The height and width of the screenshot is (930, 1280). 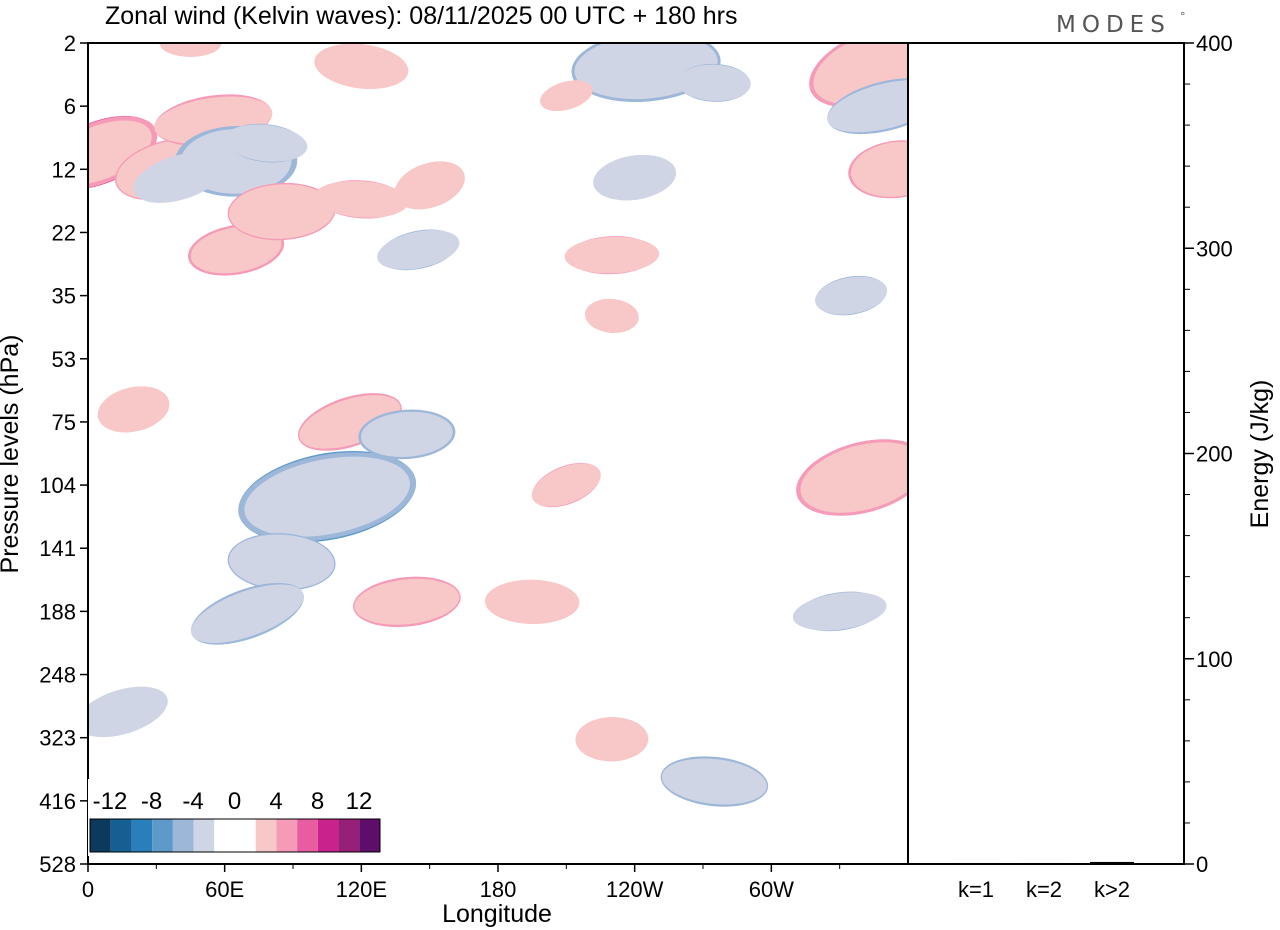 I want to click on colorbar-label: 12, so click(x=359, y=801).